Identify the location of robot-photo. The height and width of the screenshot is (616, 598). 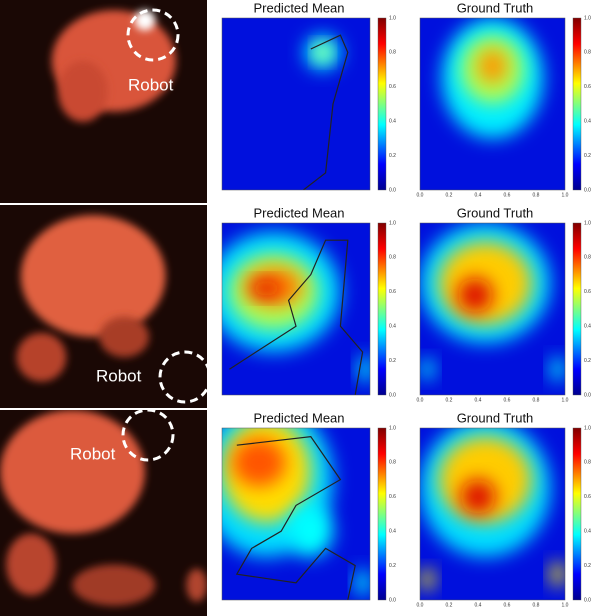
(103, 101).